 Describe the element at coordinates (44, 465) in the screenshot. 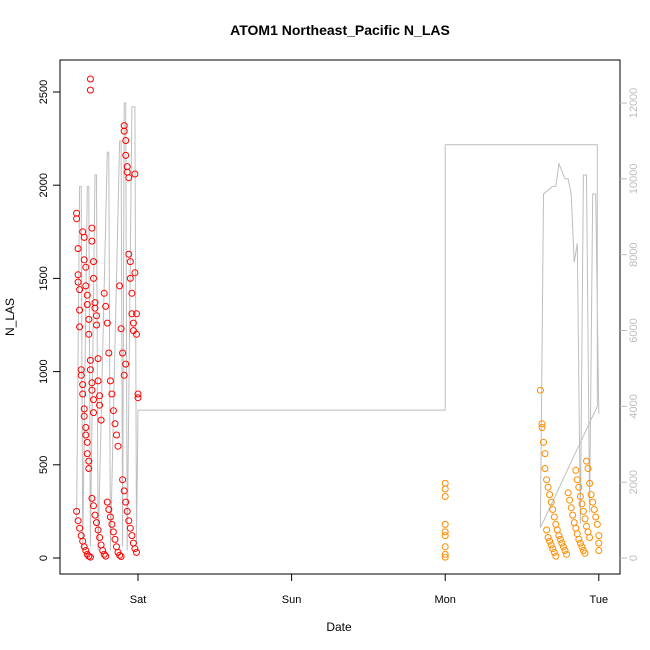

I see `left-tick-label: 500` at that location.